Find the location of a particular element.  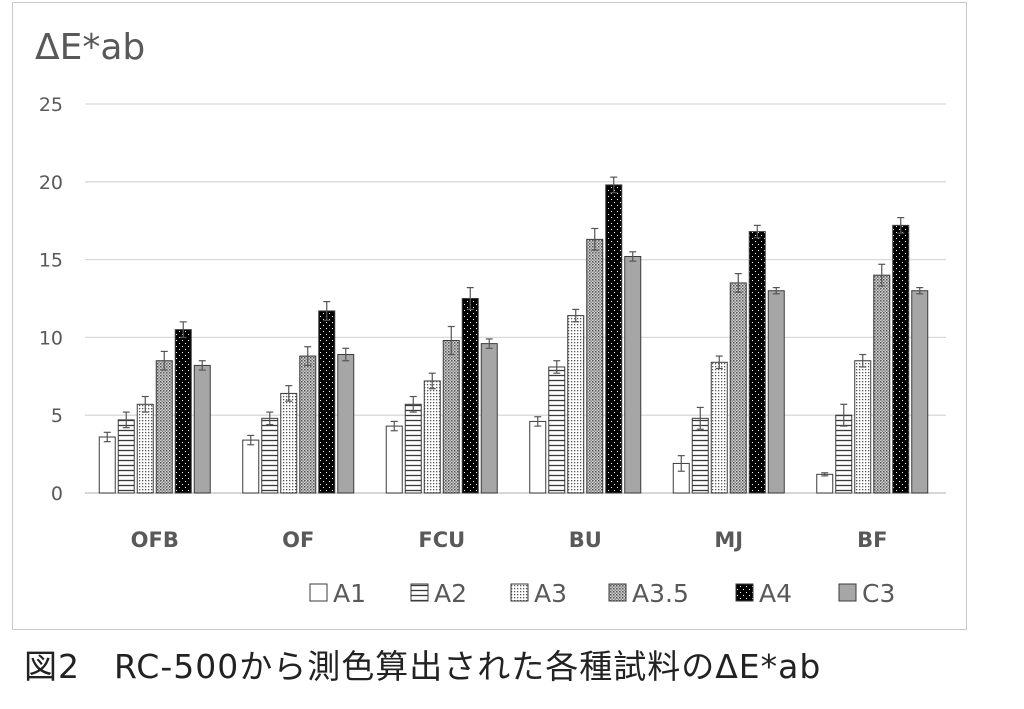

bar-A2-BF is located at coordinates (844, 454).